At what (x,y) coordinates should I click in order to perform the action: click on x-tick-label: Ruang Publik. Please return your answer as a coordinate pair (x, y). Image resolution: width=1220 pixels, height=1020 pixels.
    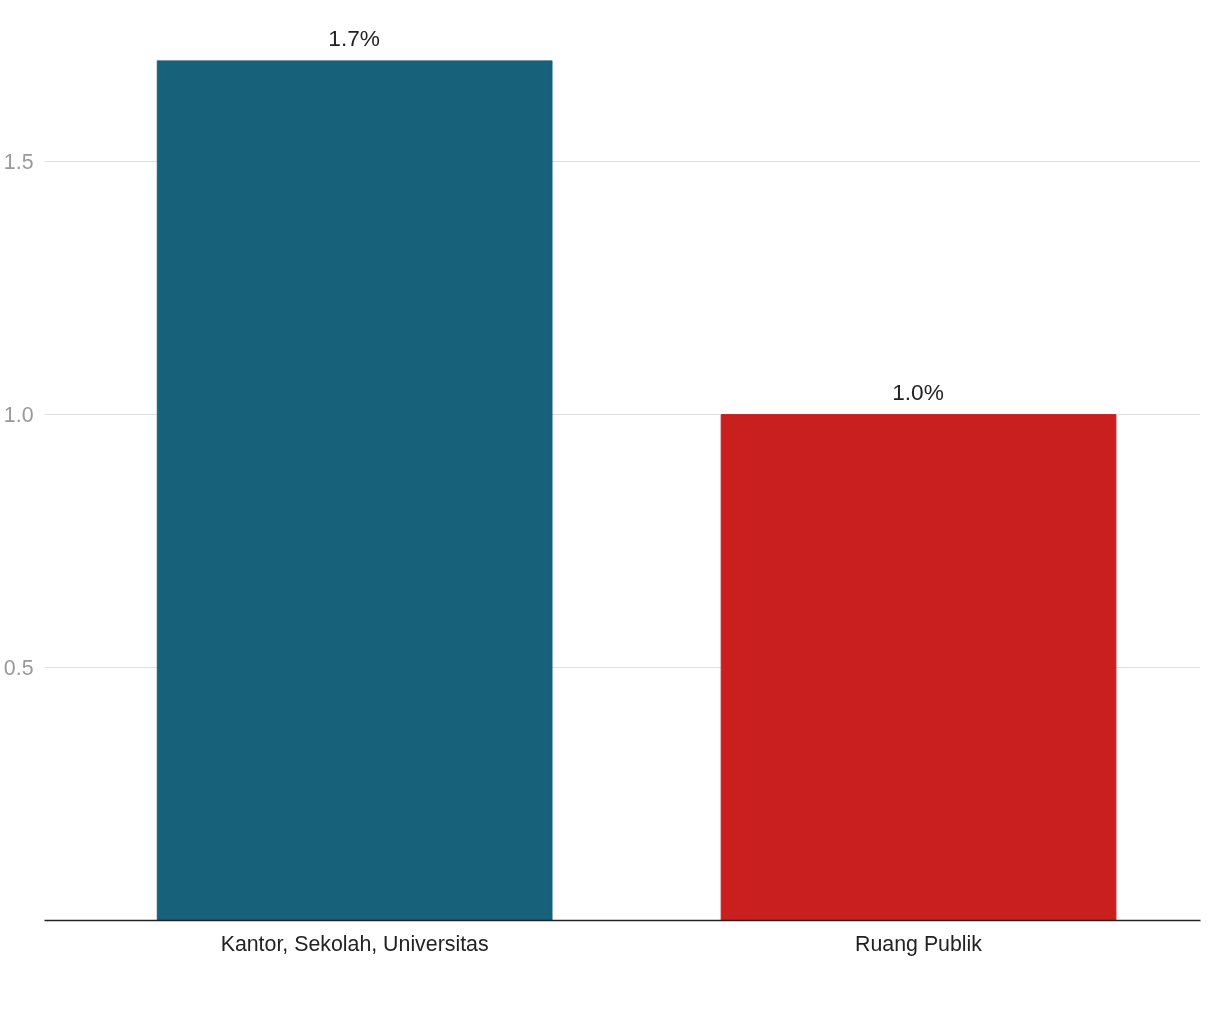
    Looking at the image, I should click on (919, 943).